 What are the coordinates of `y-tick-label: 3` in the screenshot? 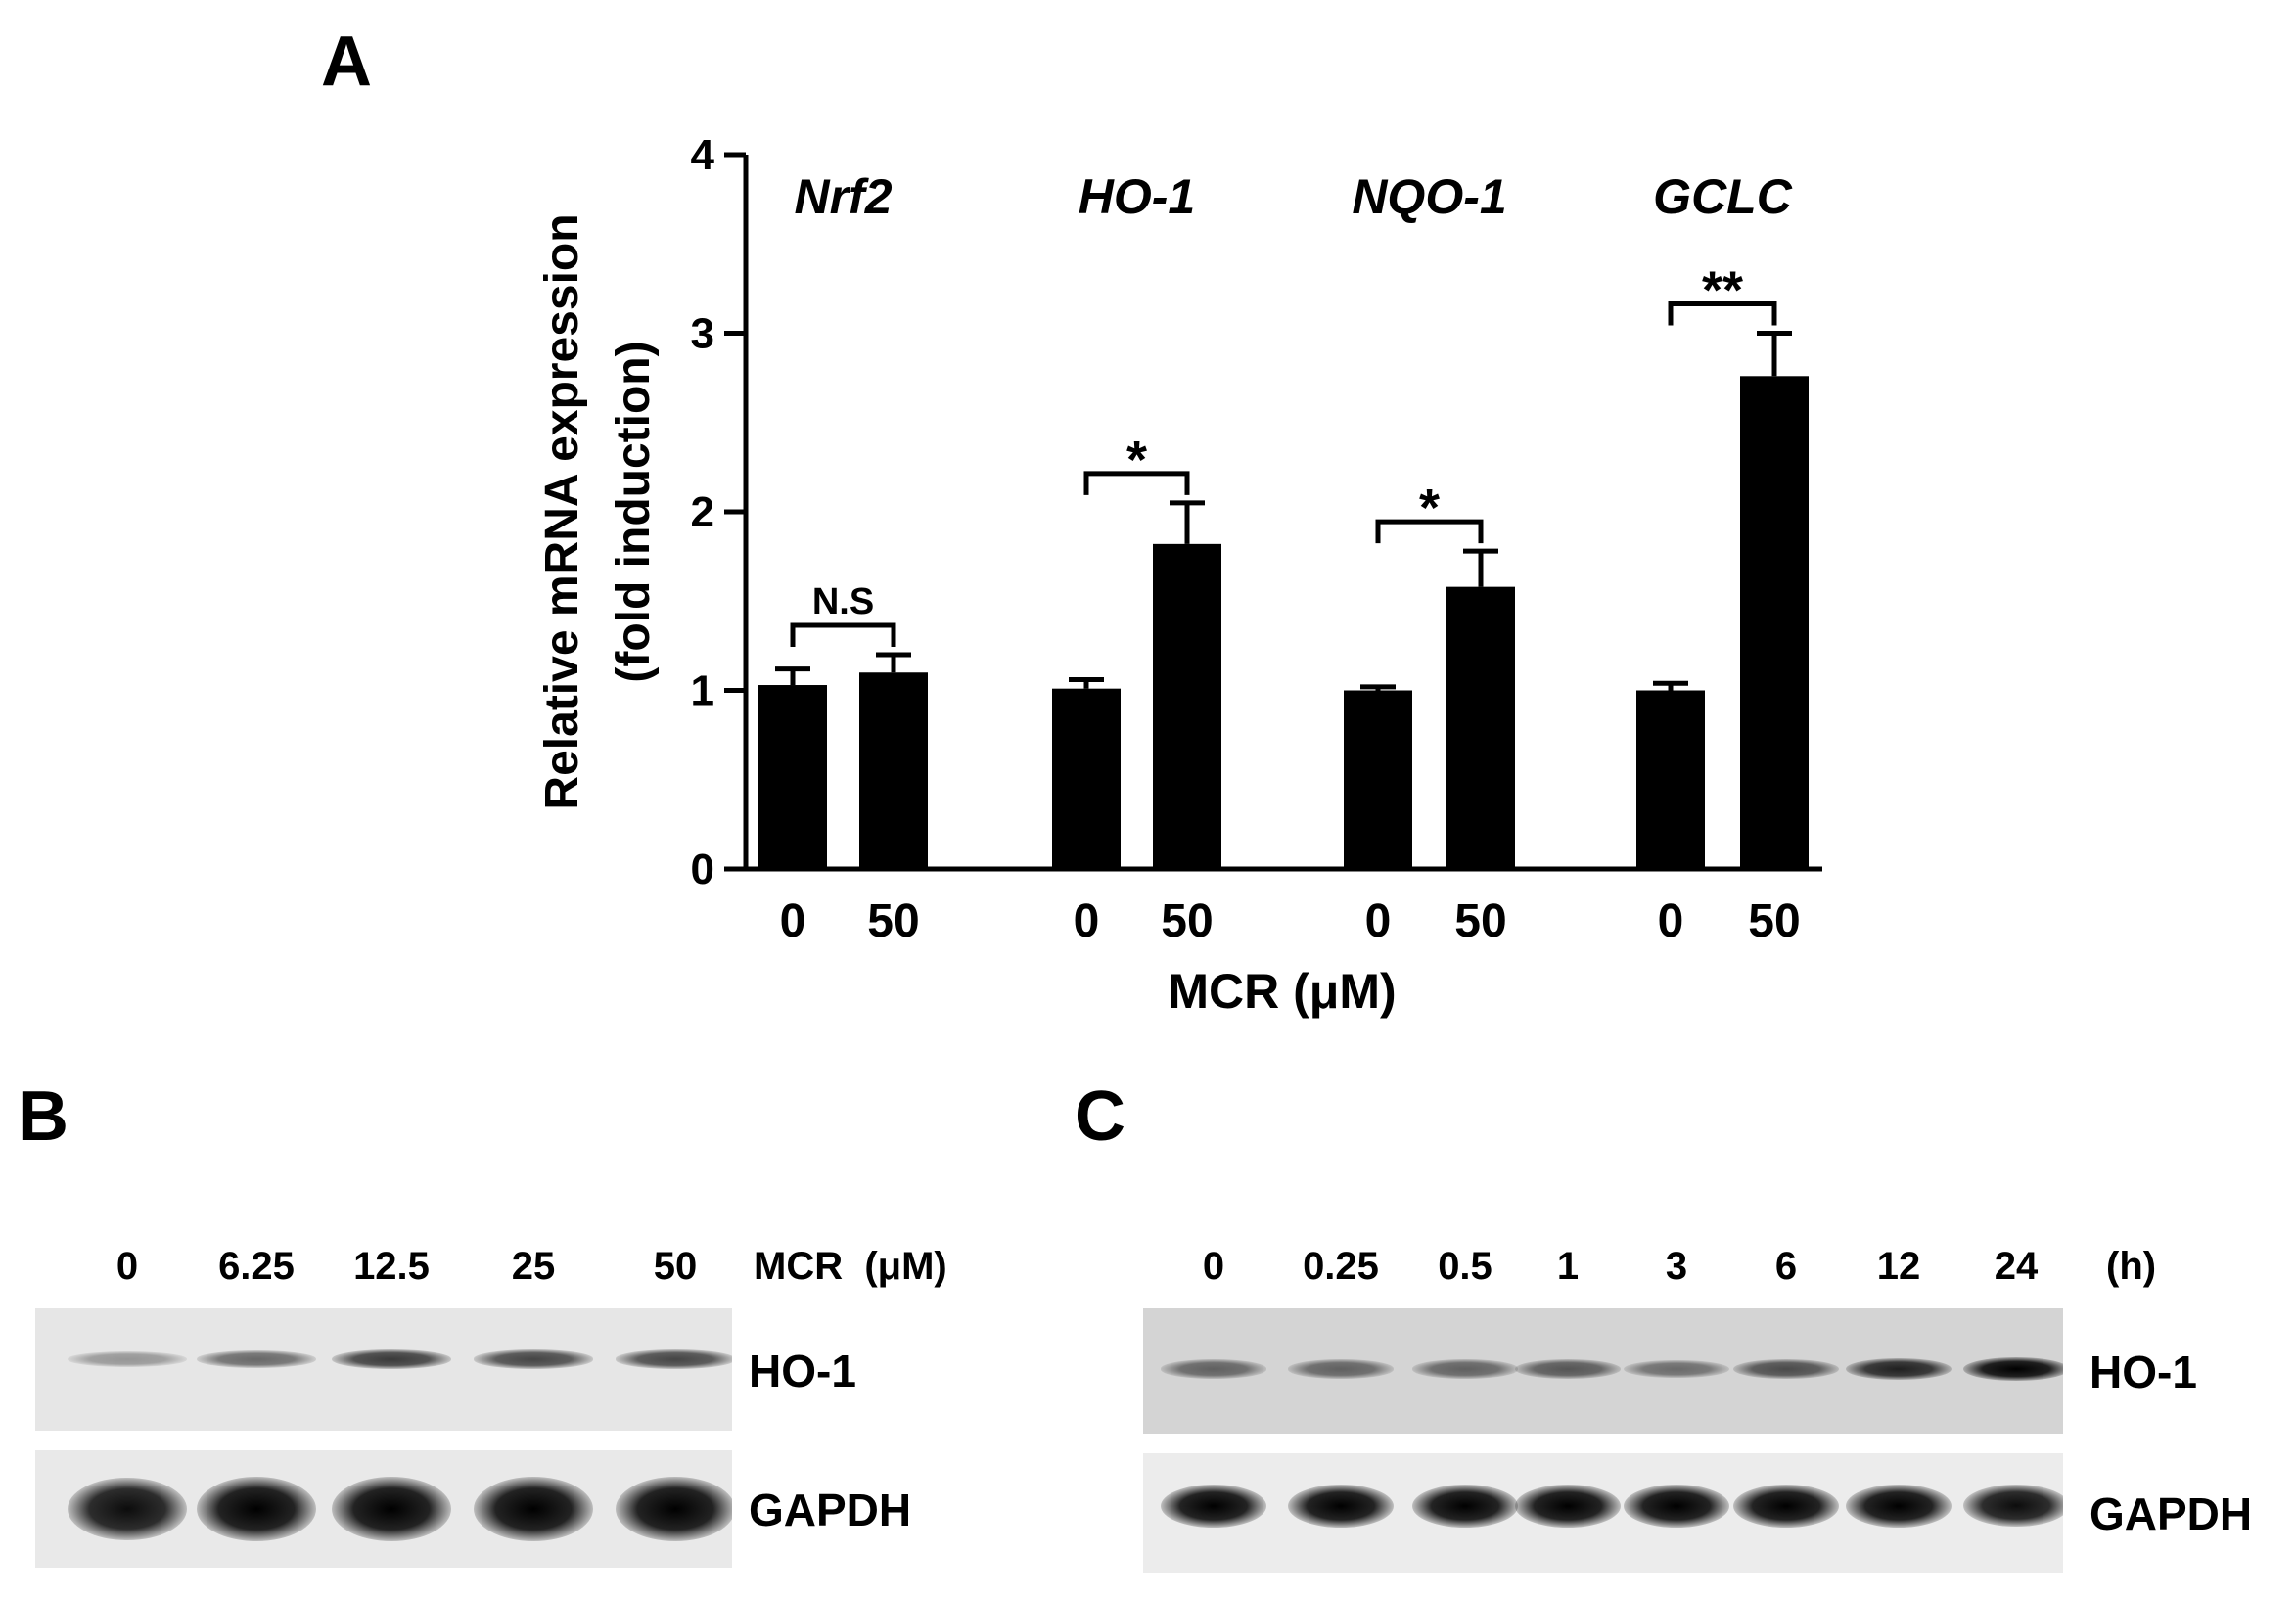 It's located at (702, 334).